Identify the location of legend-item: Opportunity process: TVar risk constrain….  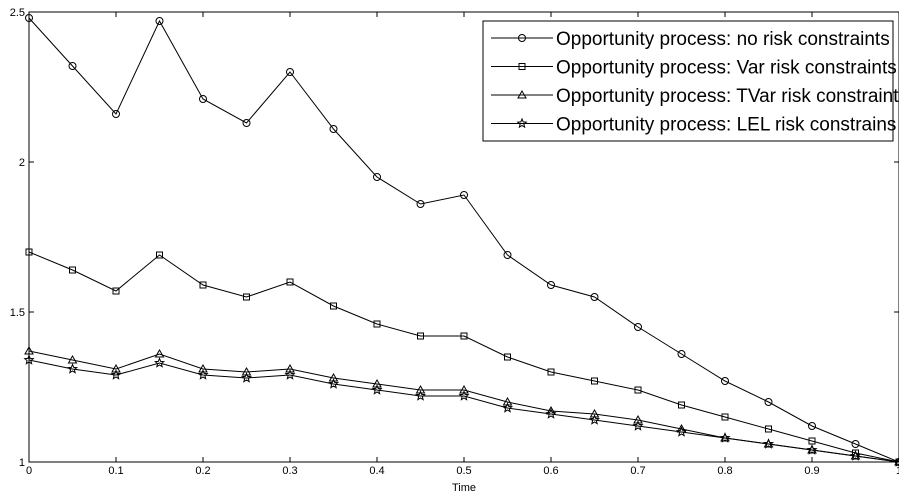
(695, 96).